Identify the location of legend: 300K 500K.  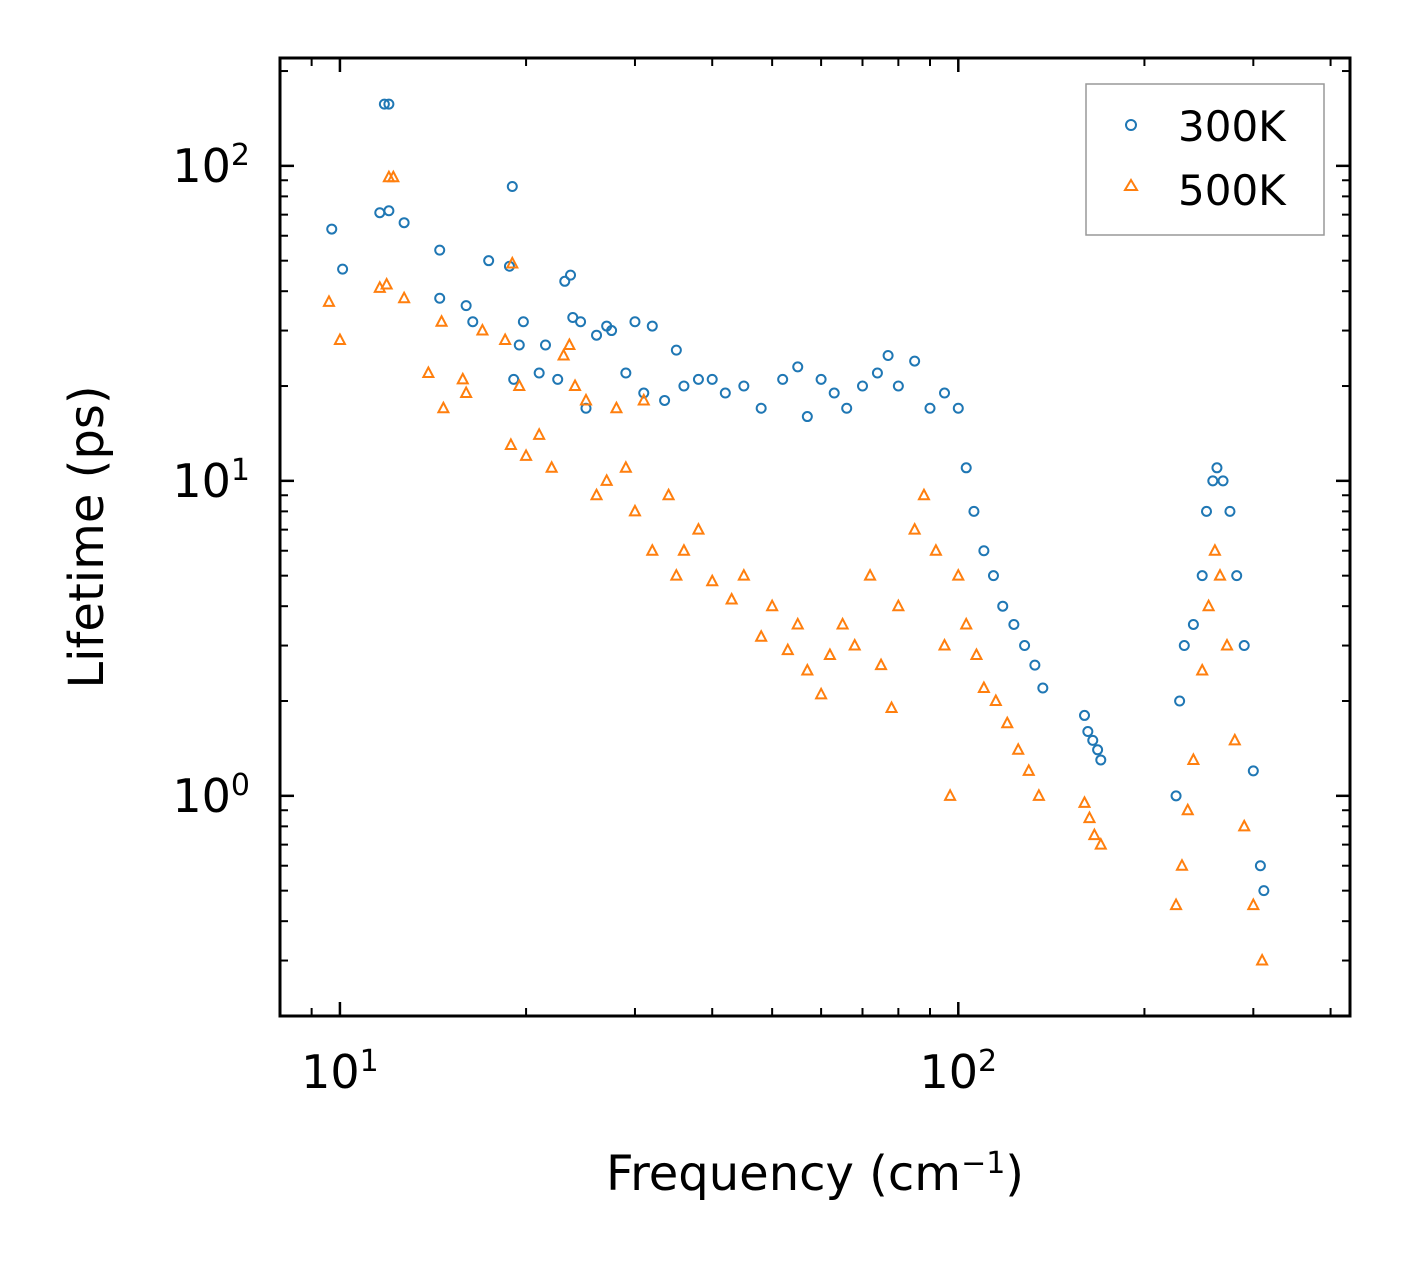
(1205, 159).